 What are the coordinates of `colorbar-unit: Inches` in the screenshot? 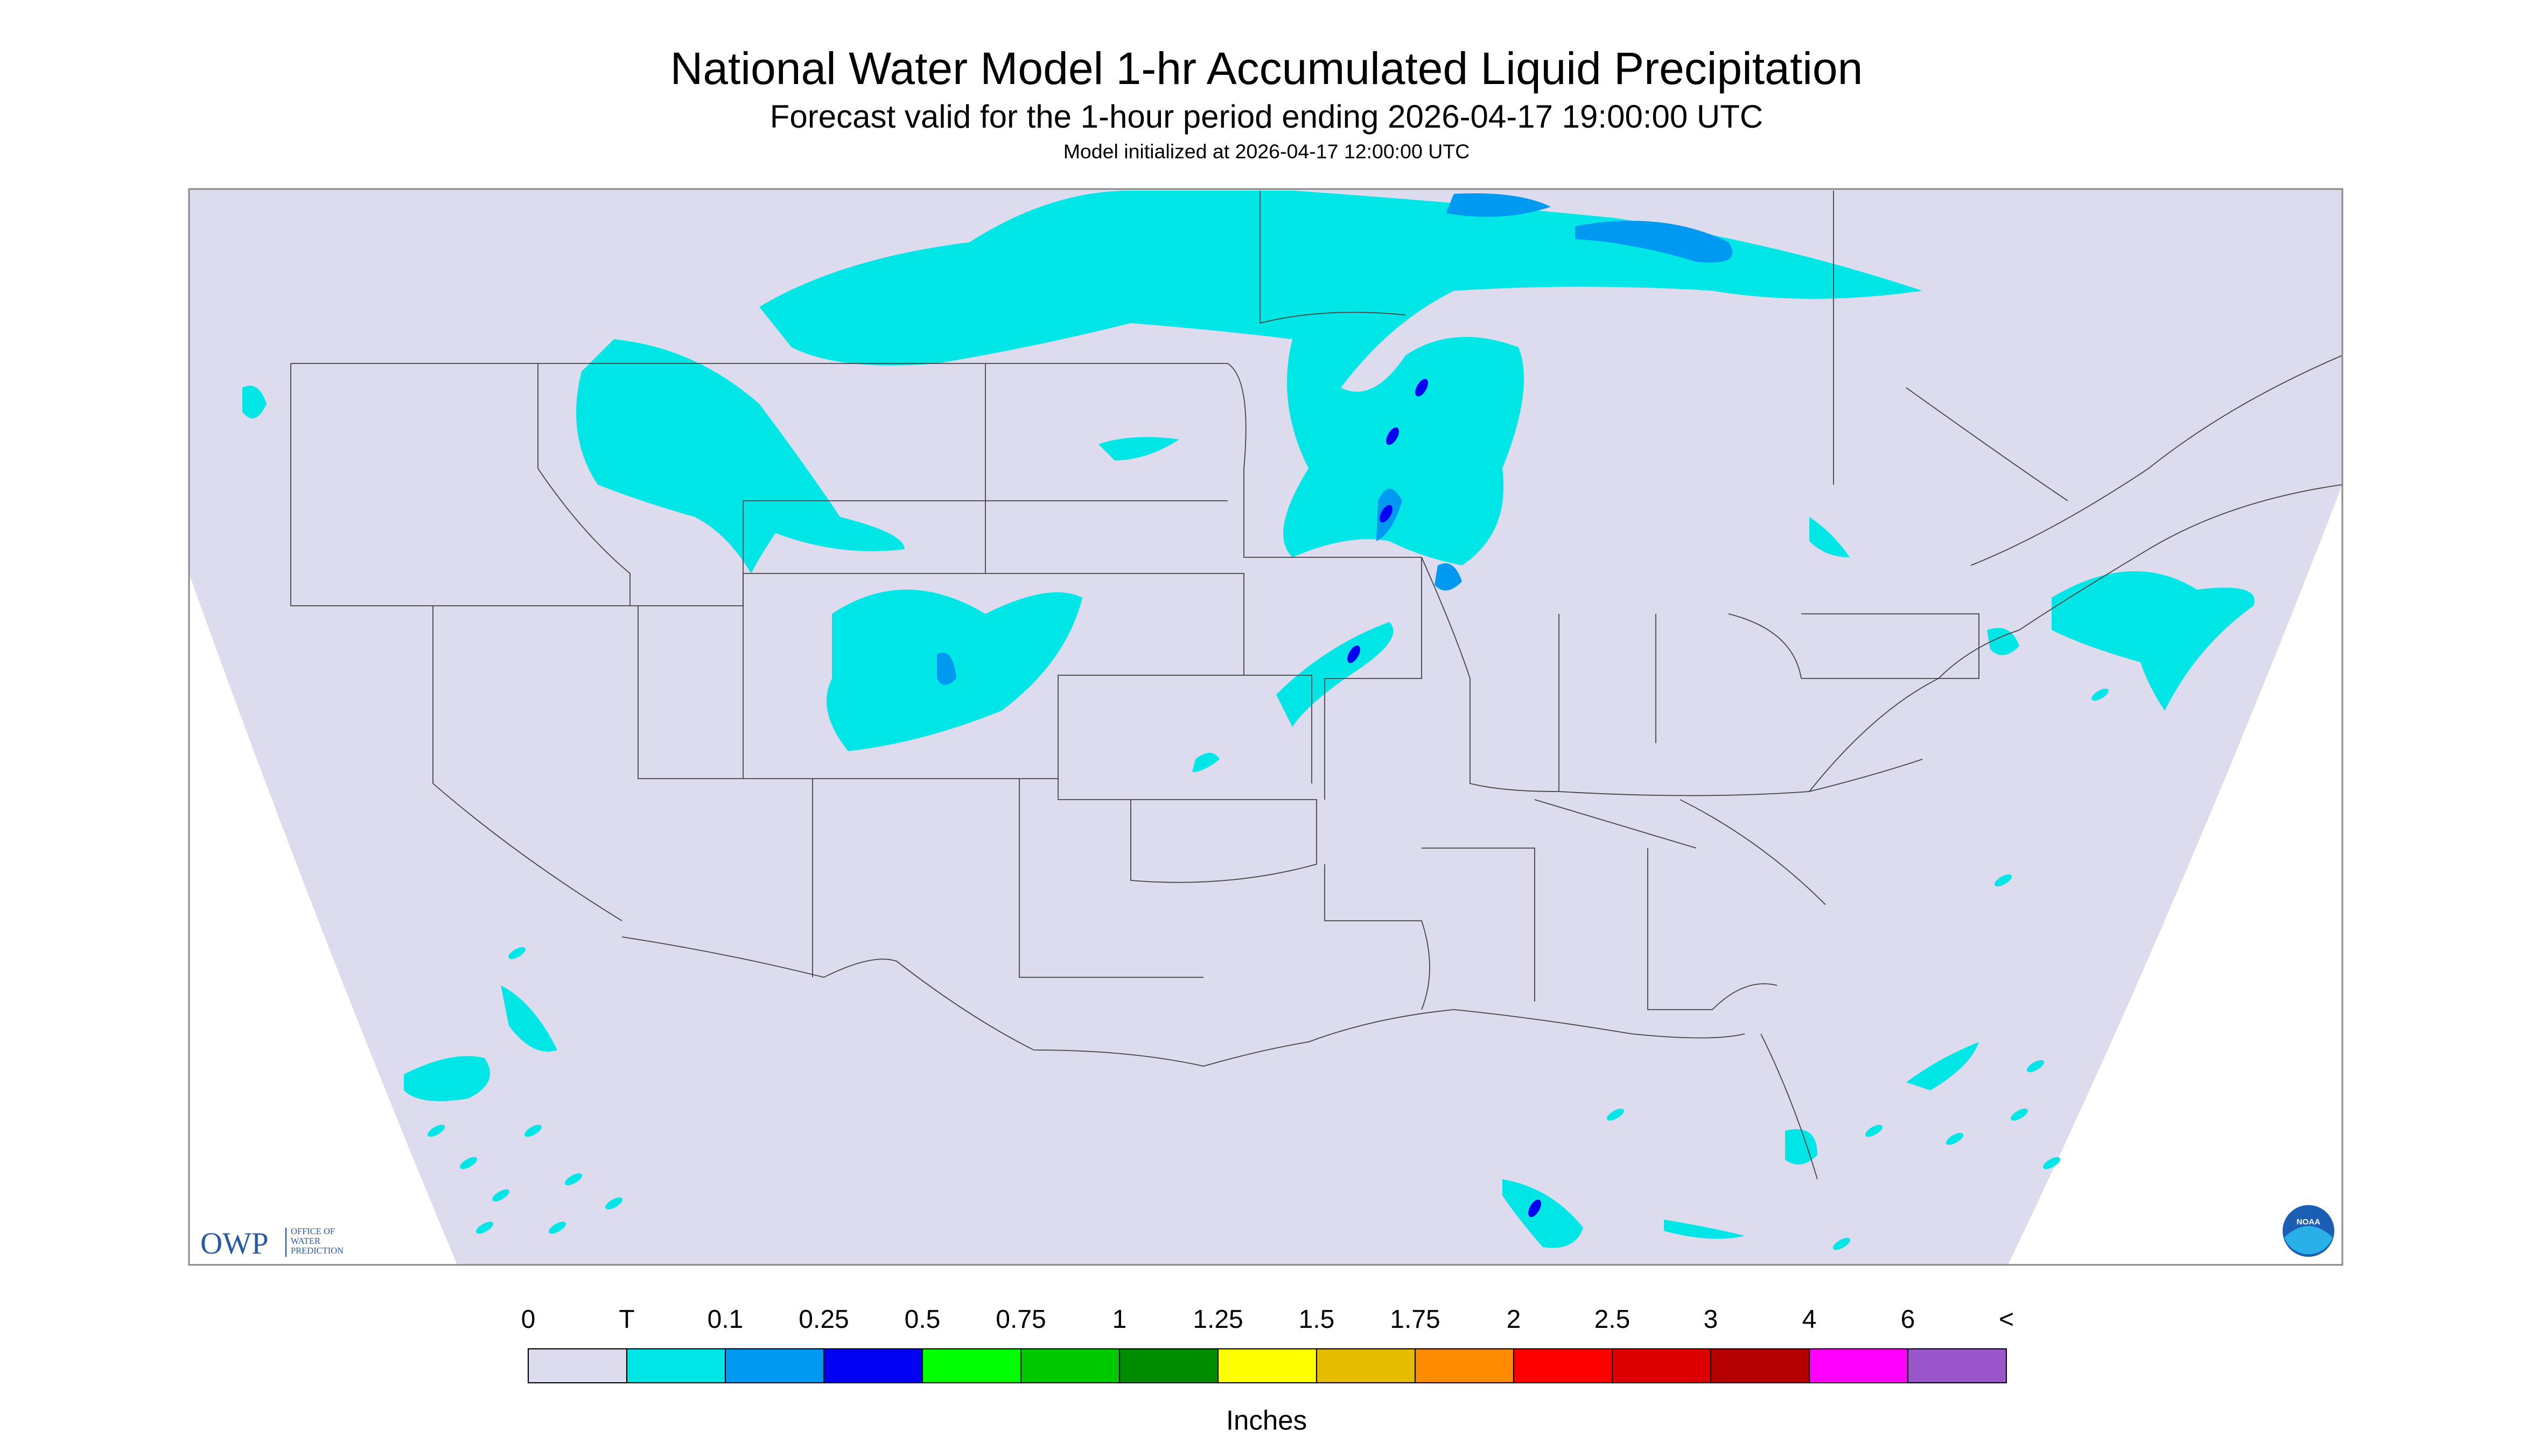 It's located at (1266, 1420).